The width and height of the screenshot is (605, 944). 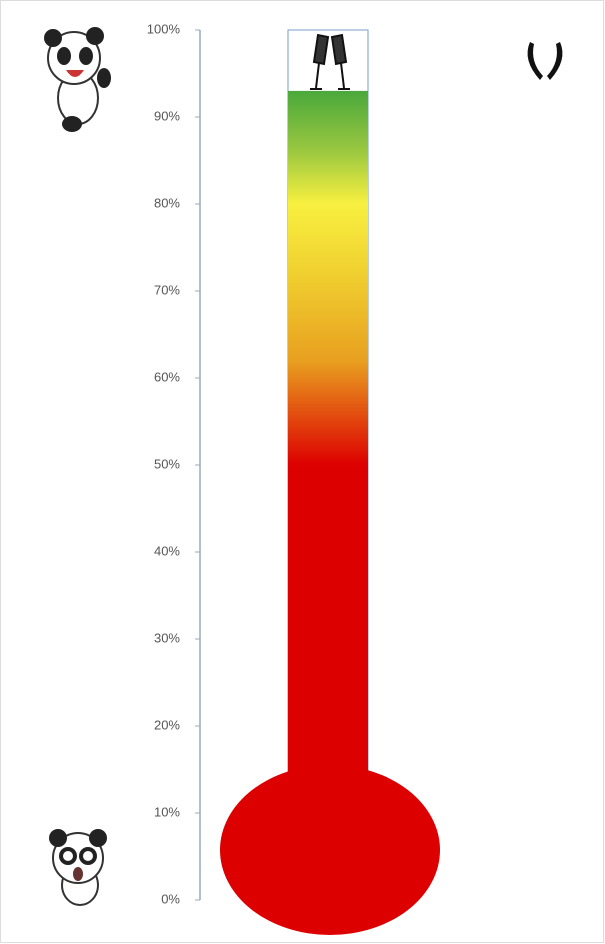 I want to click on y-tick-label: 20%, so click(x=167, y=724).